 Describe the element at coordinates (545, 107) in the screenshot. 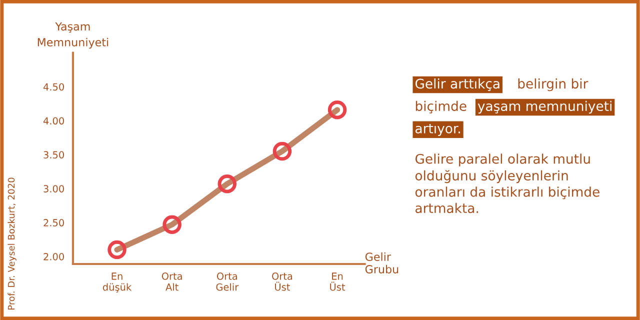

I see `text: yaşam memnuniyeti` at that location.